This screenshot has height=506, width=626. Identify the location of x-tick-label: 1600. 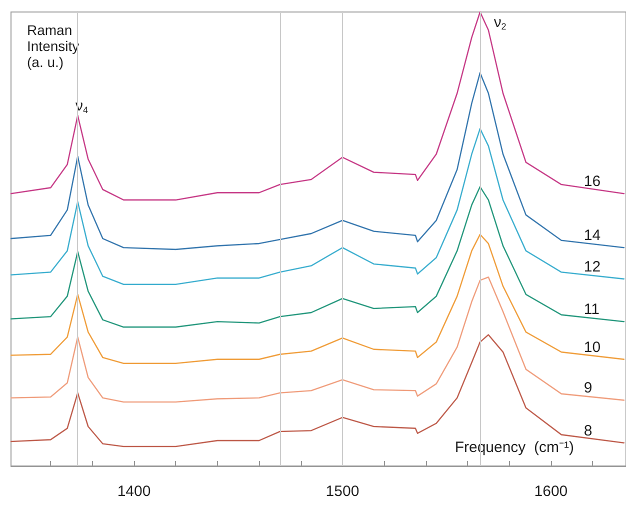
(551, 491).